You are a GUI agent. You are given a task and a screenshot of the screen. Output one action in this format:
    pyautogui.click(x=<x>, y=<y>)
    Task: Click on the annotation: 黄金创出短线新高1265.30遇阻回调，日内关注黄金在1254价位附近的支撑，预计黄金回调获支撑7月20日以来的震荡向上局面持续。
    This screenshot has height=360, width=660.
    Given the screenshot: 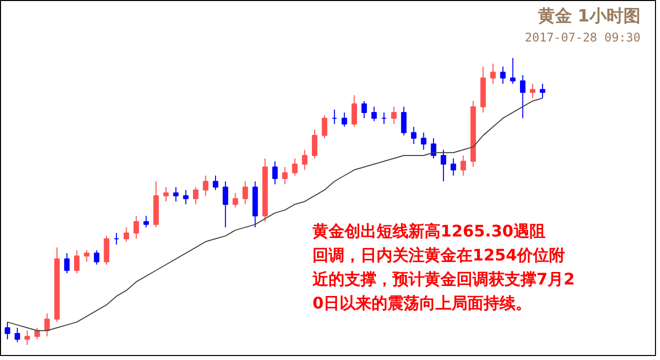 What is the action you would take?
    pyautogui.click(x=443, y=267)
    